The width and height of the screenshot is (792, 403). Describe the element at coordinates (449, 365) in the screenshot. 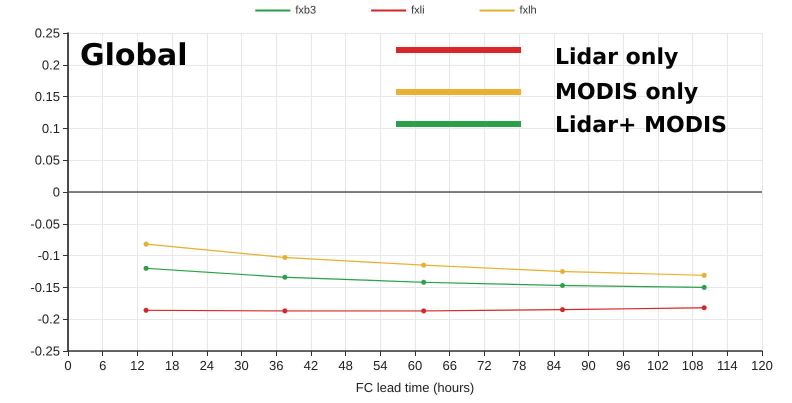

I see `x-tick-label: 66` at that location.